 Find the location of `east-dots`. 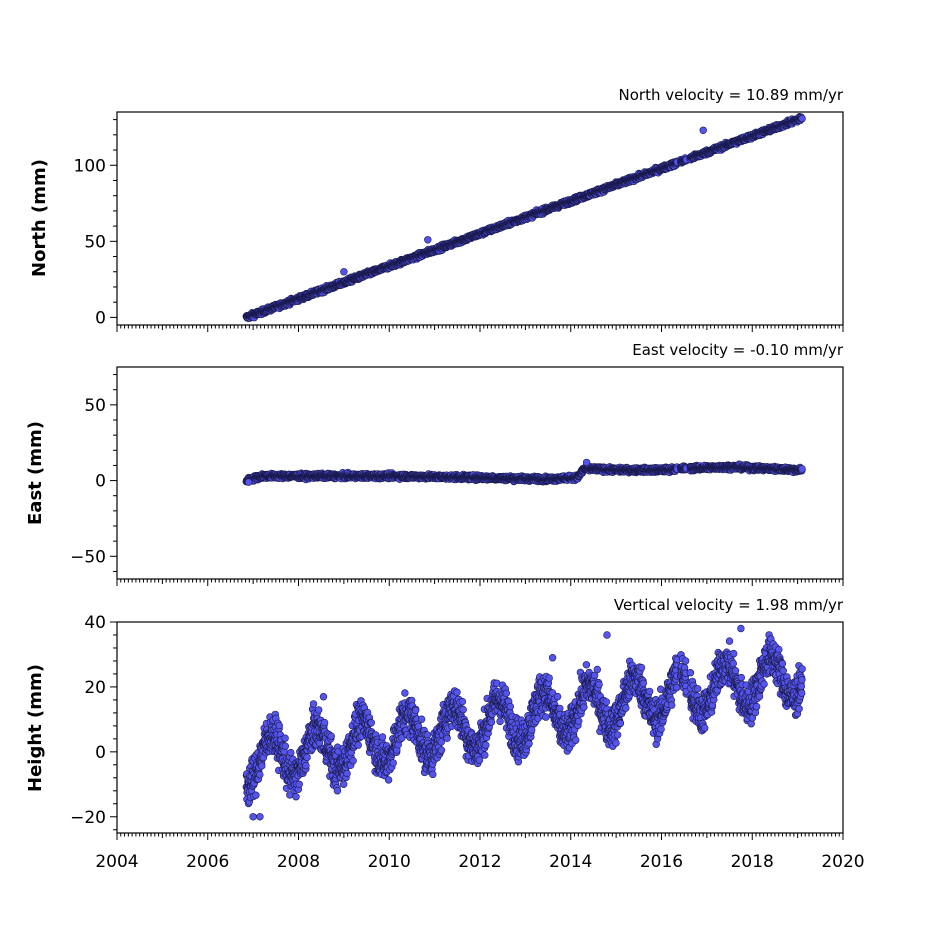

east-dots is located at coordinates (524, 472).